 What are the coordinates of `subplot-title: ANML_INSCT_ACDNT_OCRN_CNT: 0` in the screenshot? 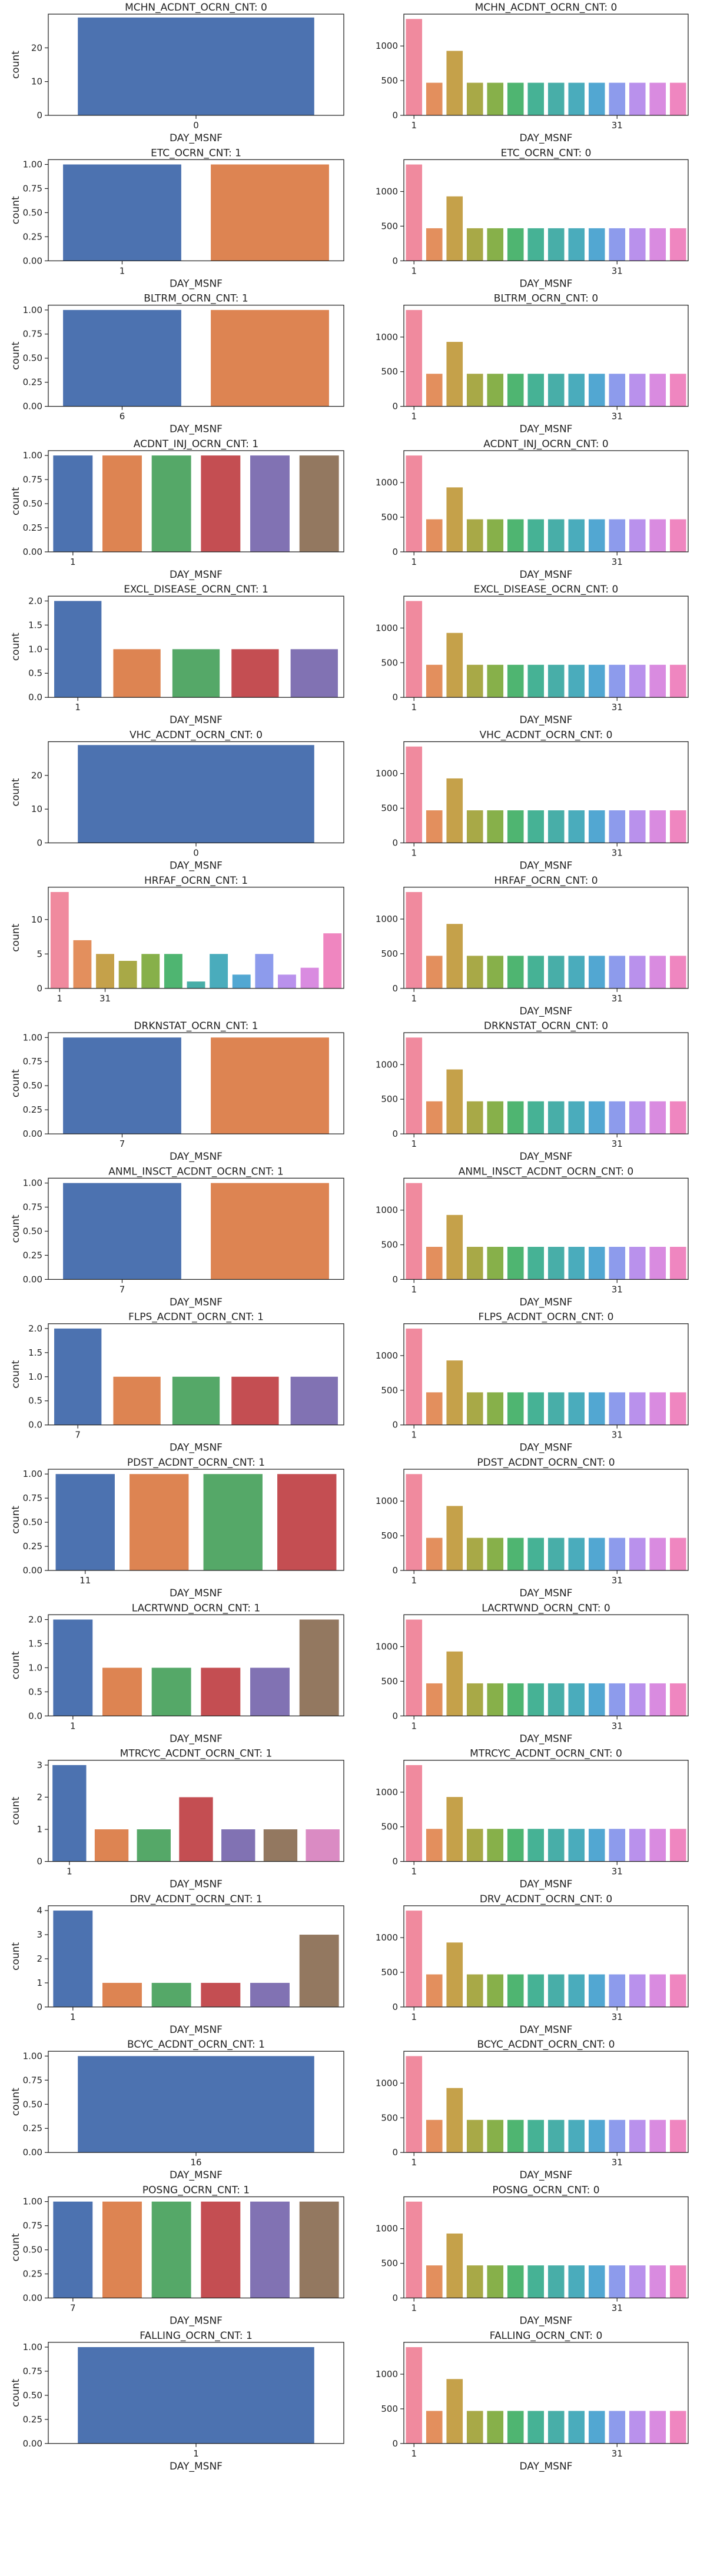 It's located at (546, 1171).